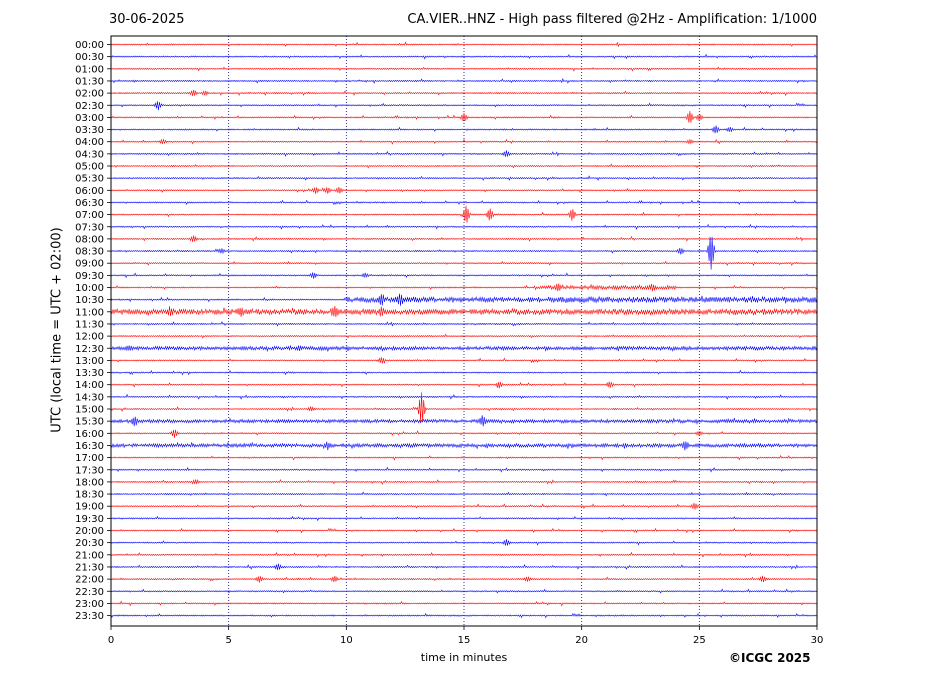 This screenshot has height=696, width=927. I want to click on y-tick-label: 13:00, so click(89, 361).